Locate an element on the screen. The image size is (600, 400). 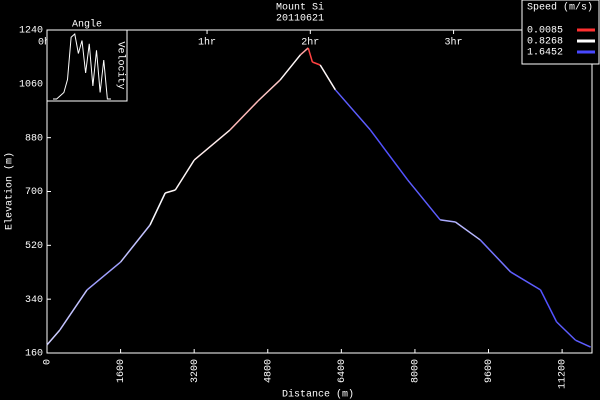
x-tick-label: 8000 is located at coordinates (416, 371).